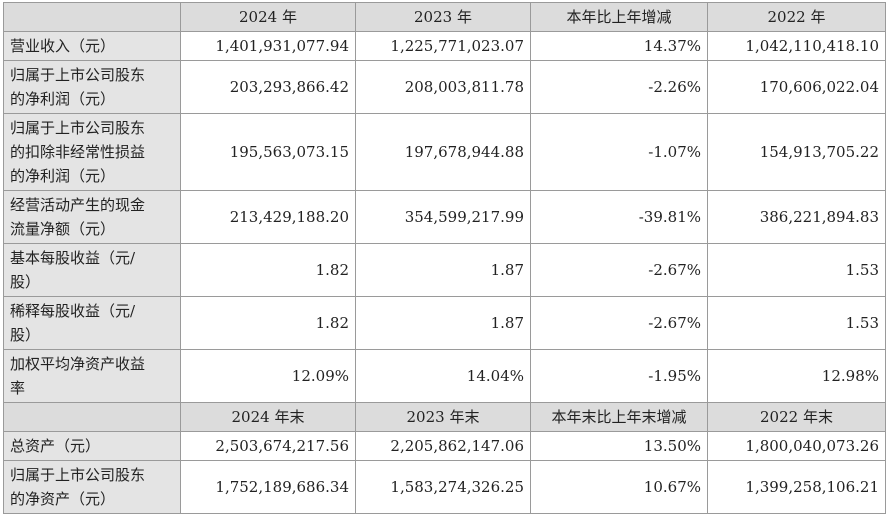  I want to click on header-cell: 2024 年末, so click(268, 417).